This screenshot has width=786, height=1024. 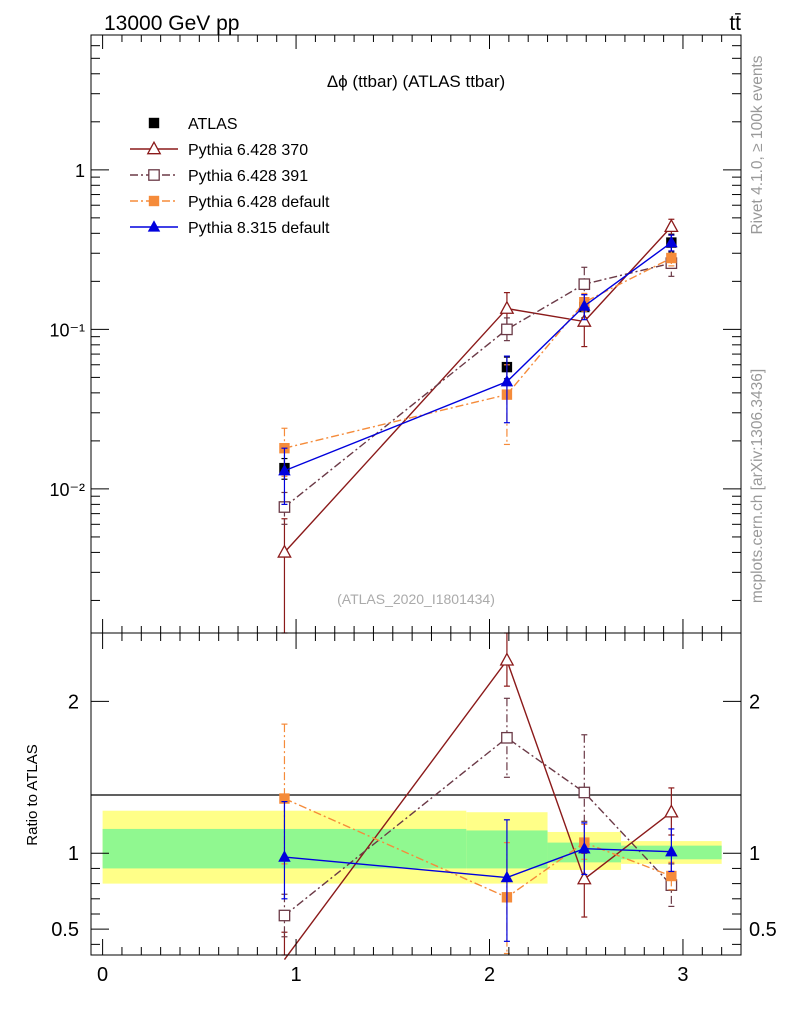 I want to click on main-series-pythia-6-428-default, so click(x=478, y=363).